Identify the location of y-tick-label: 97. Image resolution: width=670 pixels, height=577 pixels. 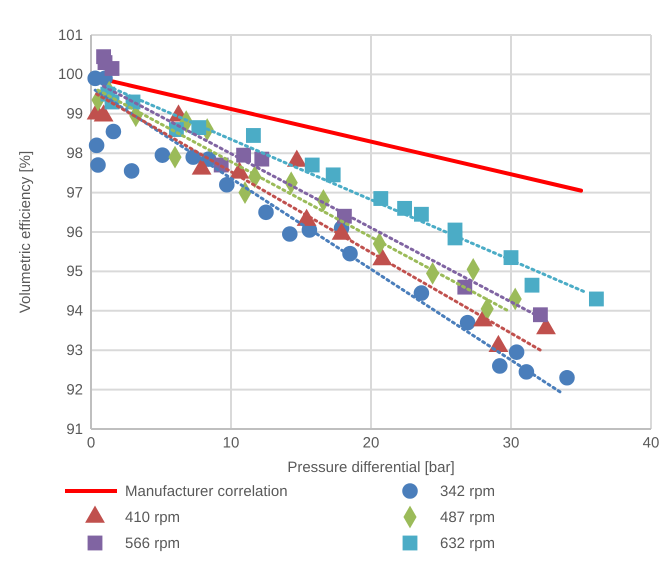
(74, 193).